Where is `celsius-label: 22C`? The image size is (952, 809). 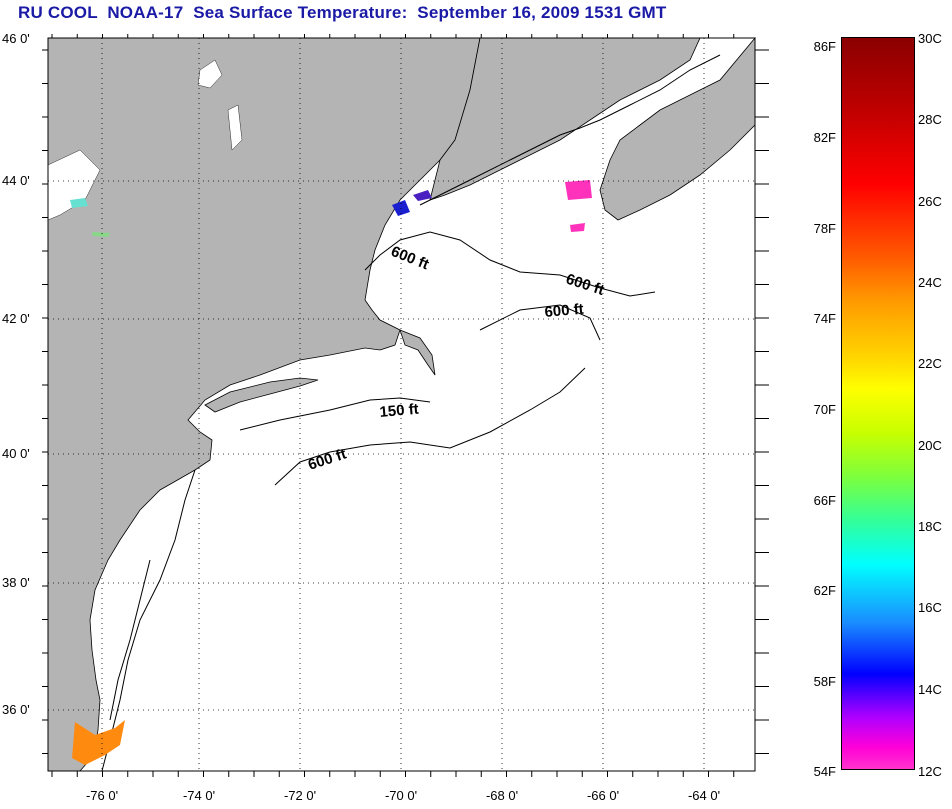
celsius-label: 22C is located at coordinates (930, 363).